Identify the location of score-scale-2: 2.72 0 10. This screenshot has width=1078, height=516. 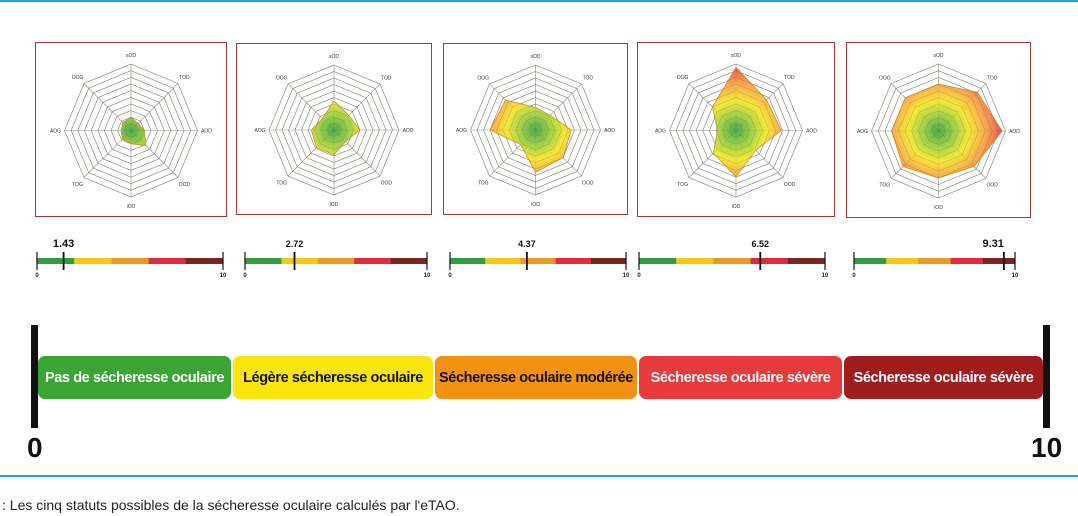
(337, 255).